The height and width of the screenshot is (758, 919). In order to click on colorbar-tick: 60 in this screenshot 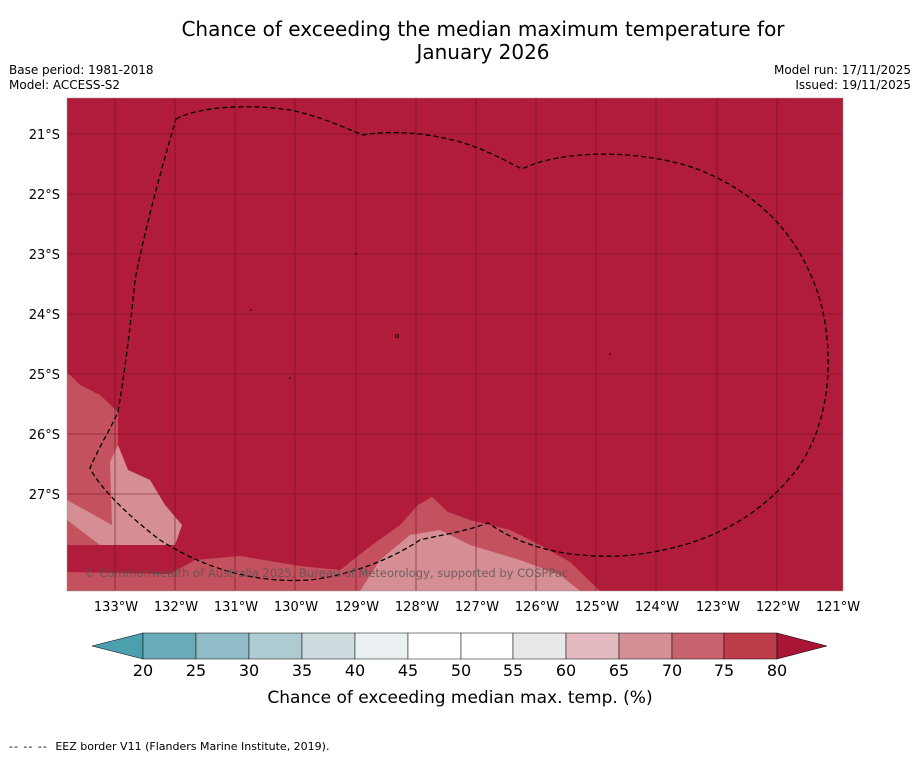, I will do `click(566, 670)`.